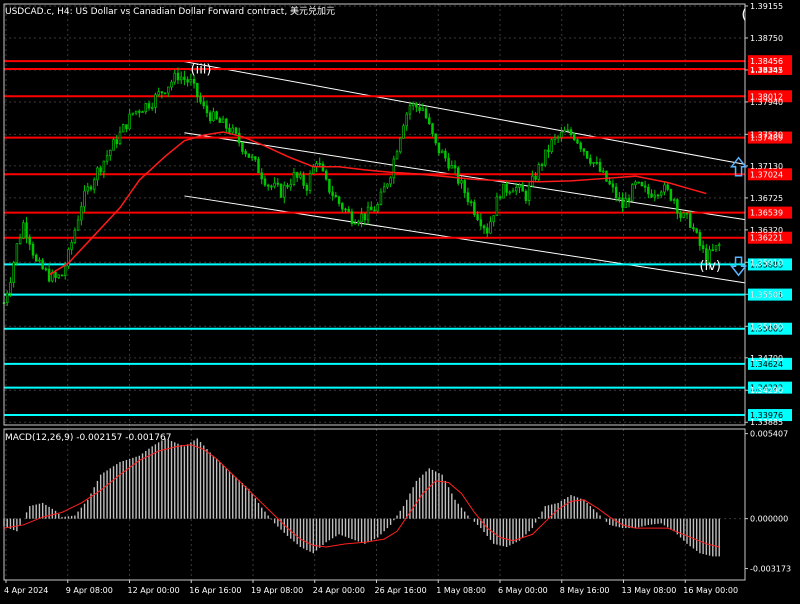  I want to click on y-tick-label: 1.34290, so click(766, 390).